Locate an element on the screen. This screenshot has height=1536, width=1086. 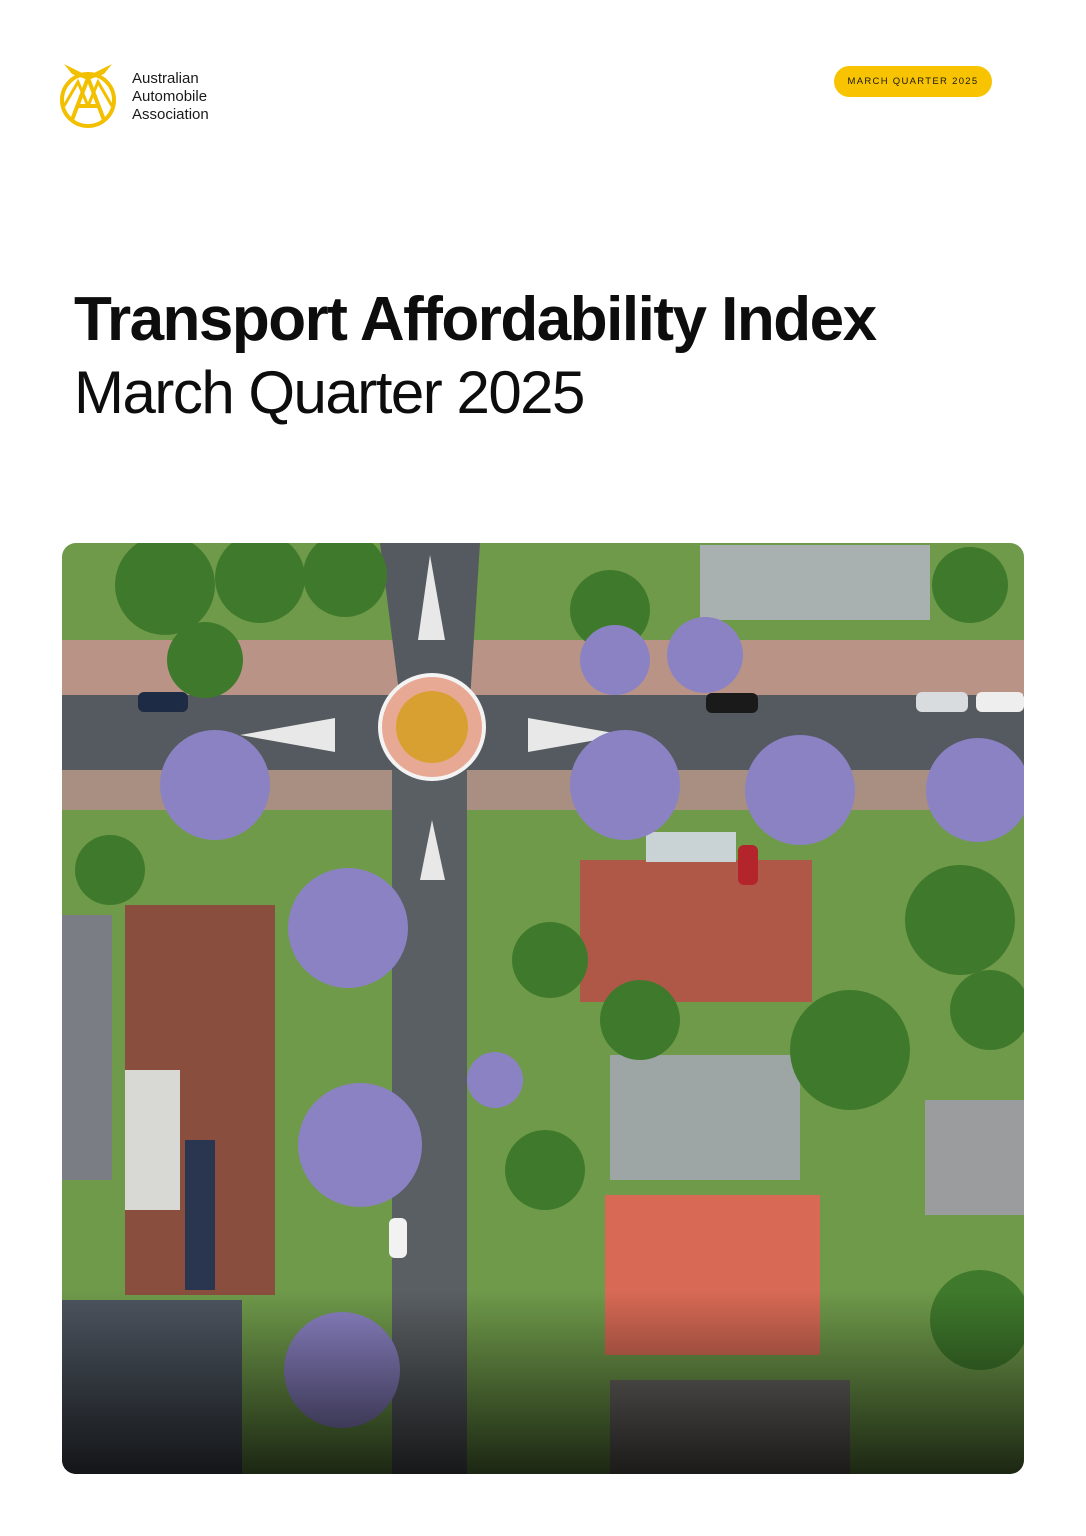
logo-text: Australian Automobile Association is located at coordinates (170, 97).